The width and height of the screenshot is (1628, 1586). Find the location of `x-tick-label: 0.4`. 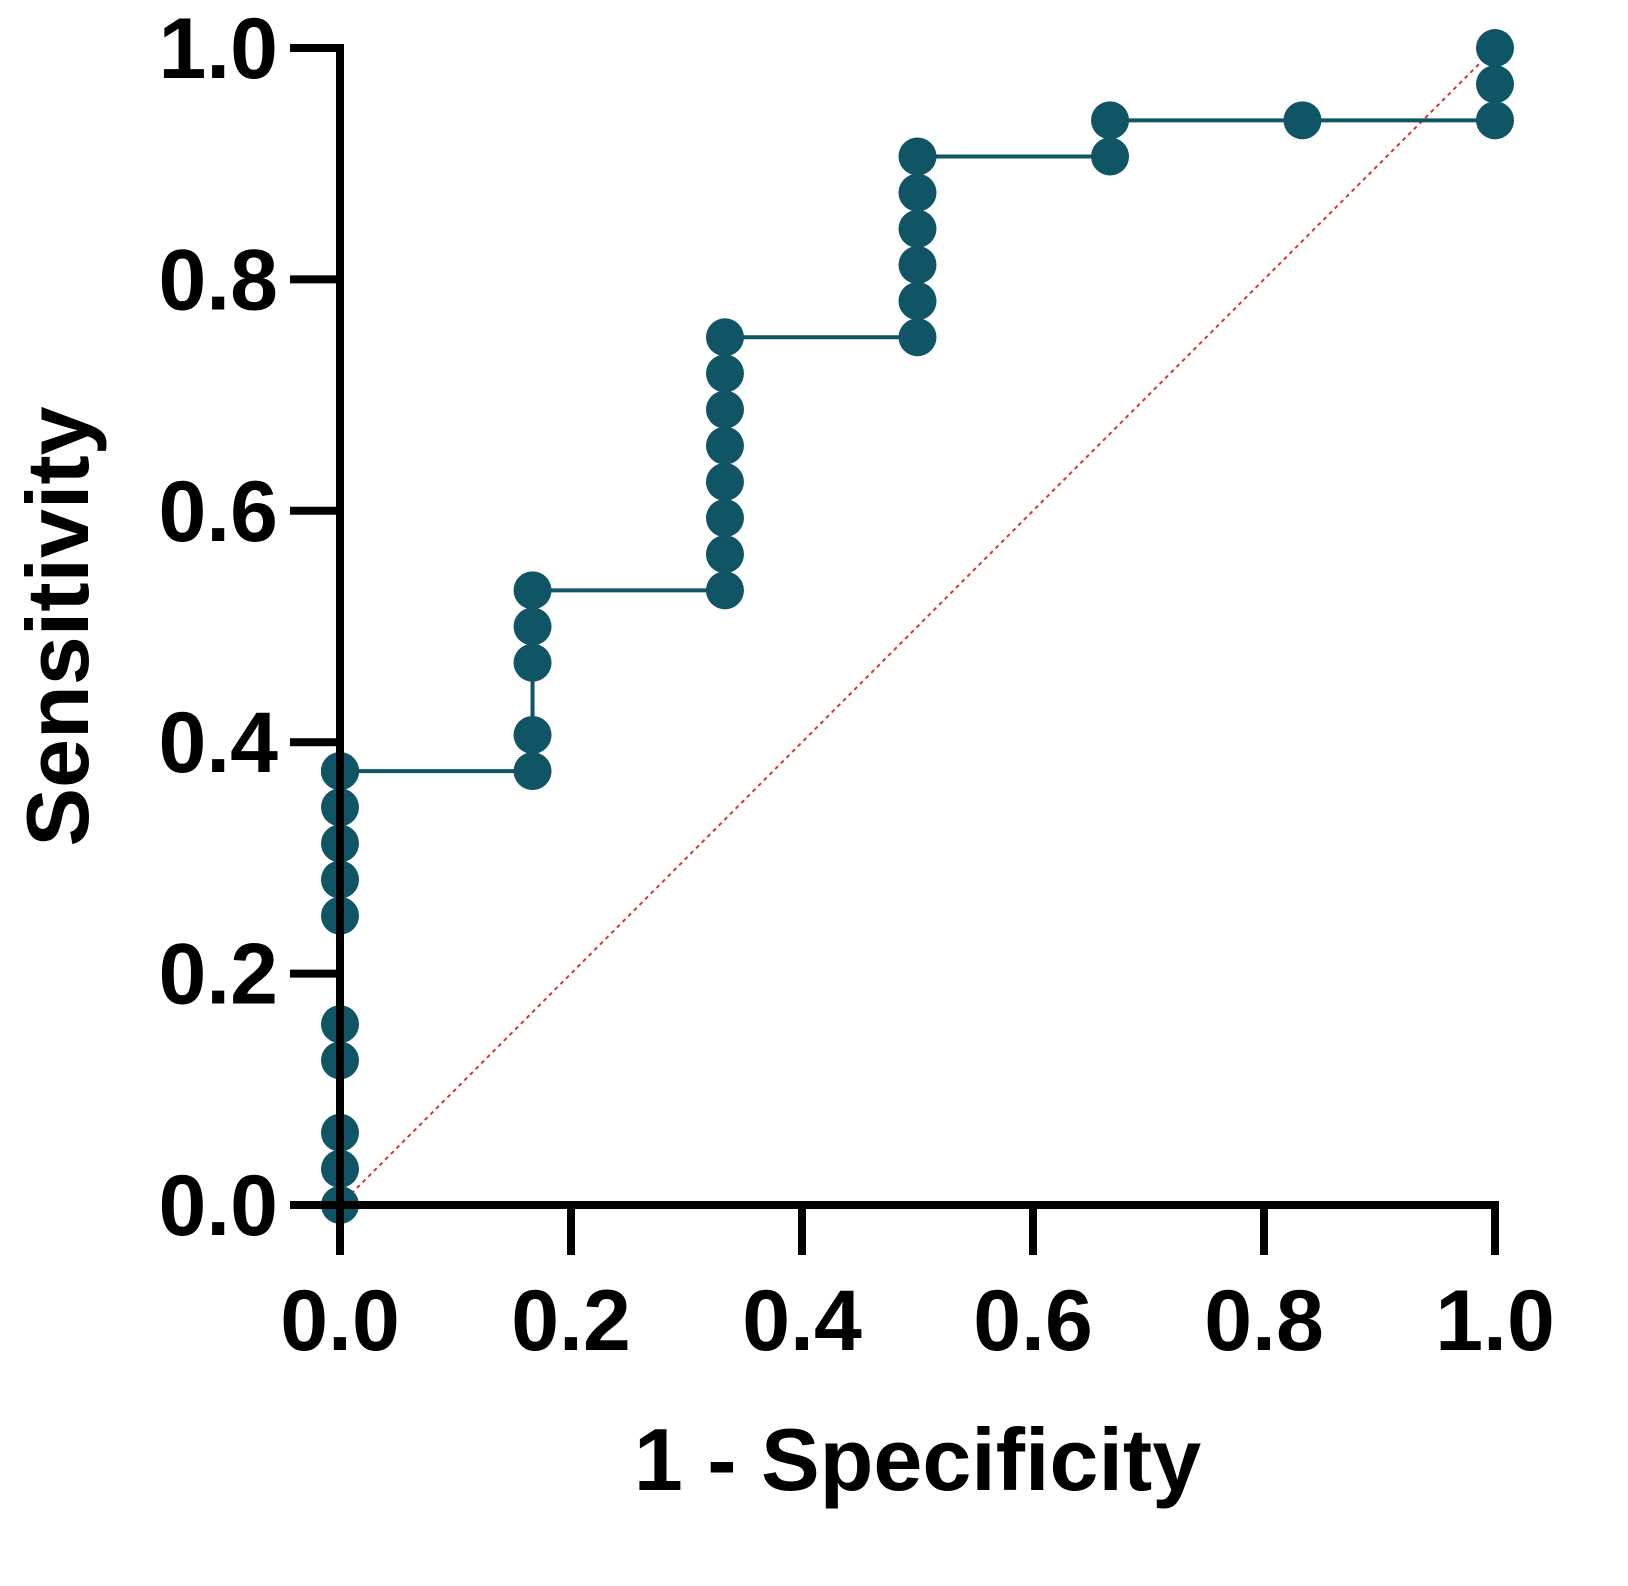

x-tick-label: 0.4 is located at coordinates (802, 1321).